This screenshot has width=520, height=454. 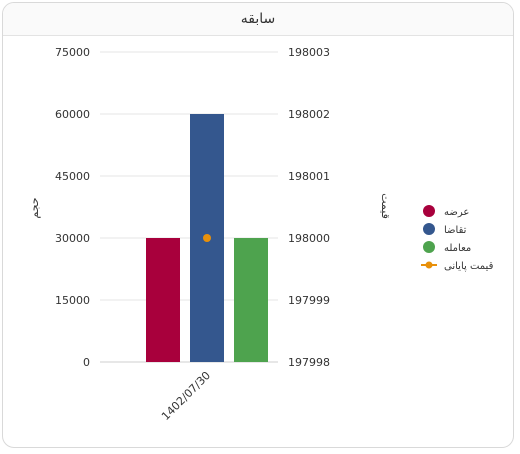 I want to click on left-tick-label: 75000, so click(x=72, y=52).